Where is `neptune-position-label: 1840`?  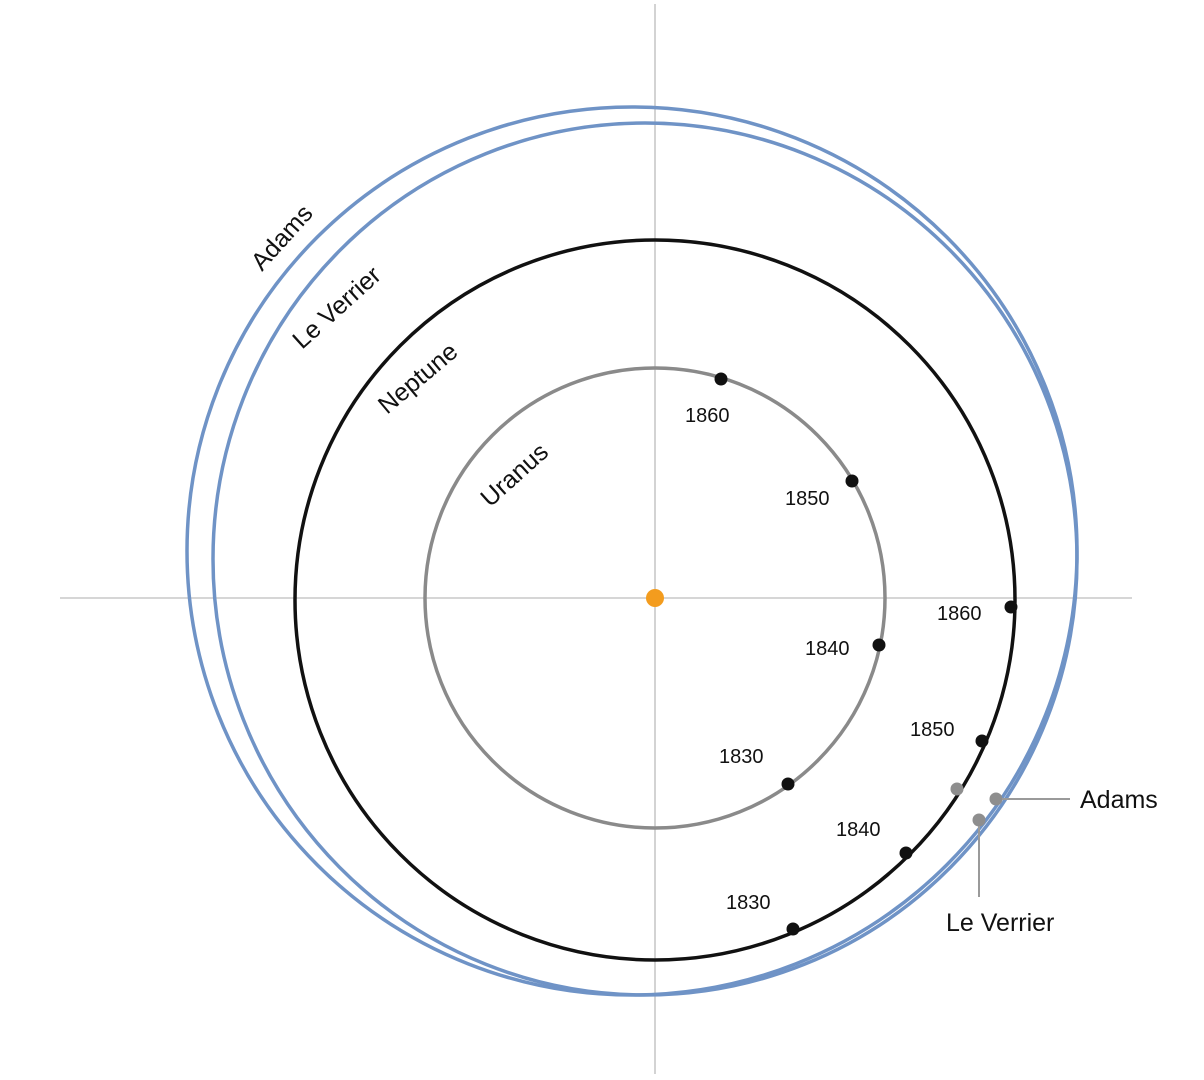 neptune-position-label: 1840 is located at coordinates (858, 830).